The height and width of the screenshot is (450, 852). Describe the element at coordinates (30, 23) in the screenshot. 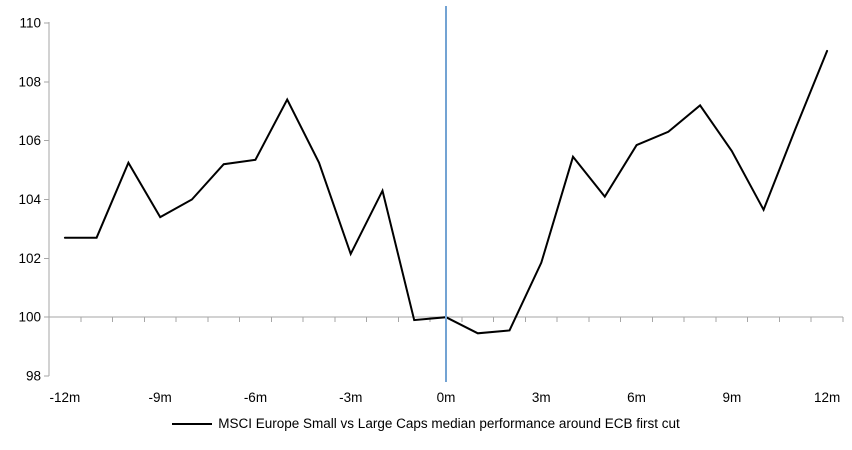

I see `y-axis-tick-label: 110` at that location.